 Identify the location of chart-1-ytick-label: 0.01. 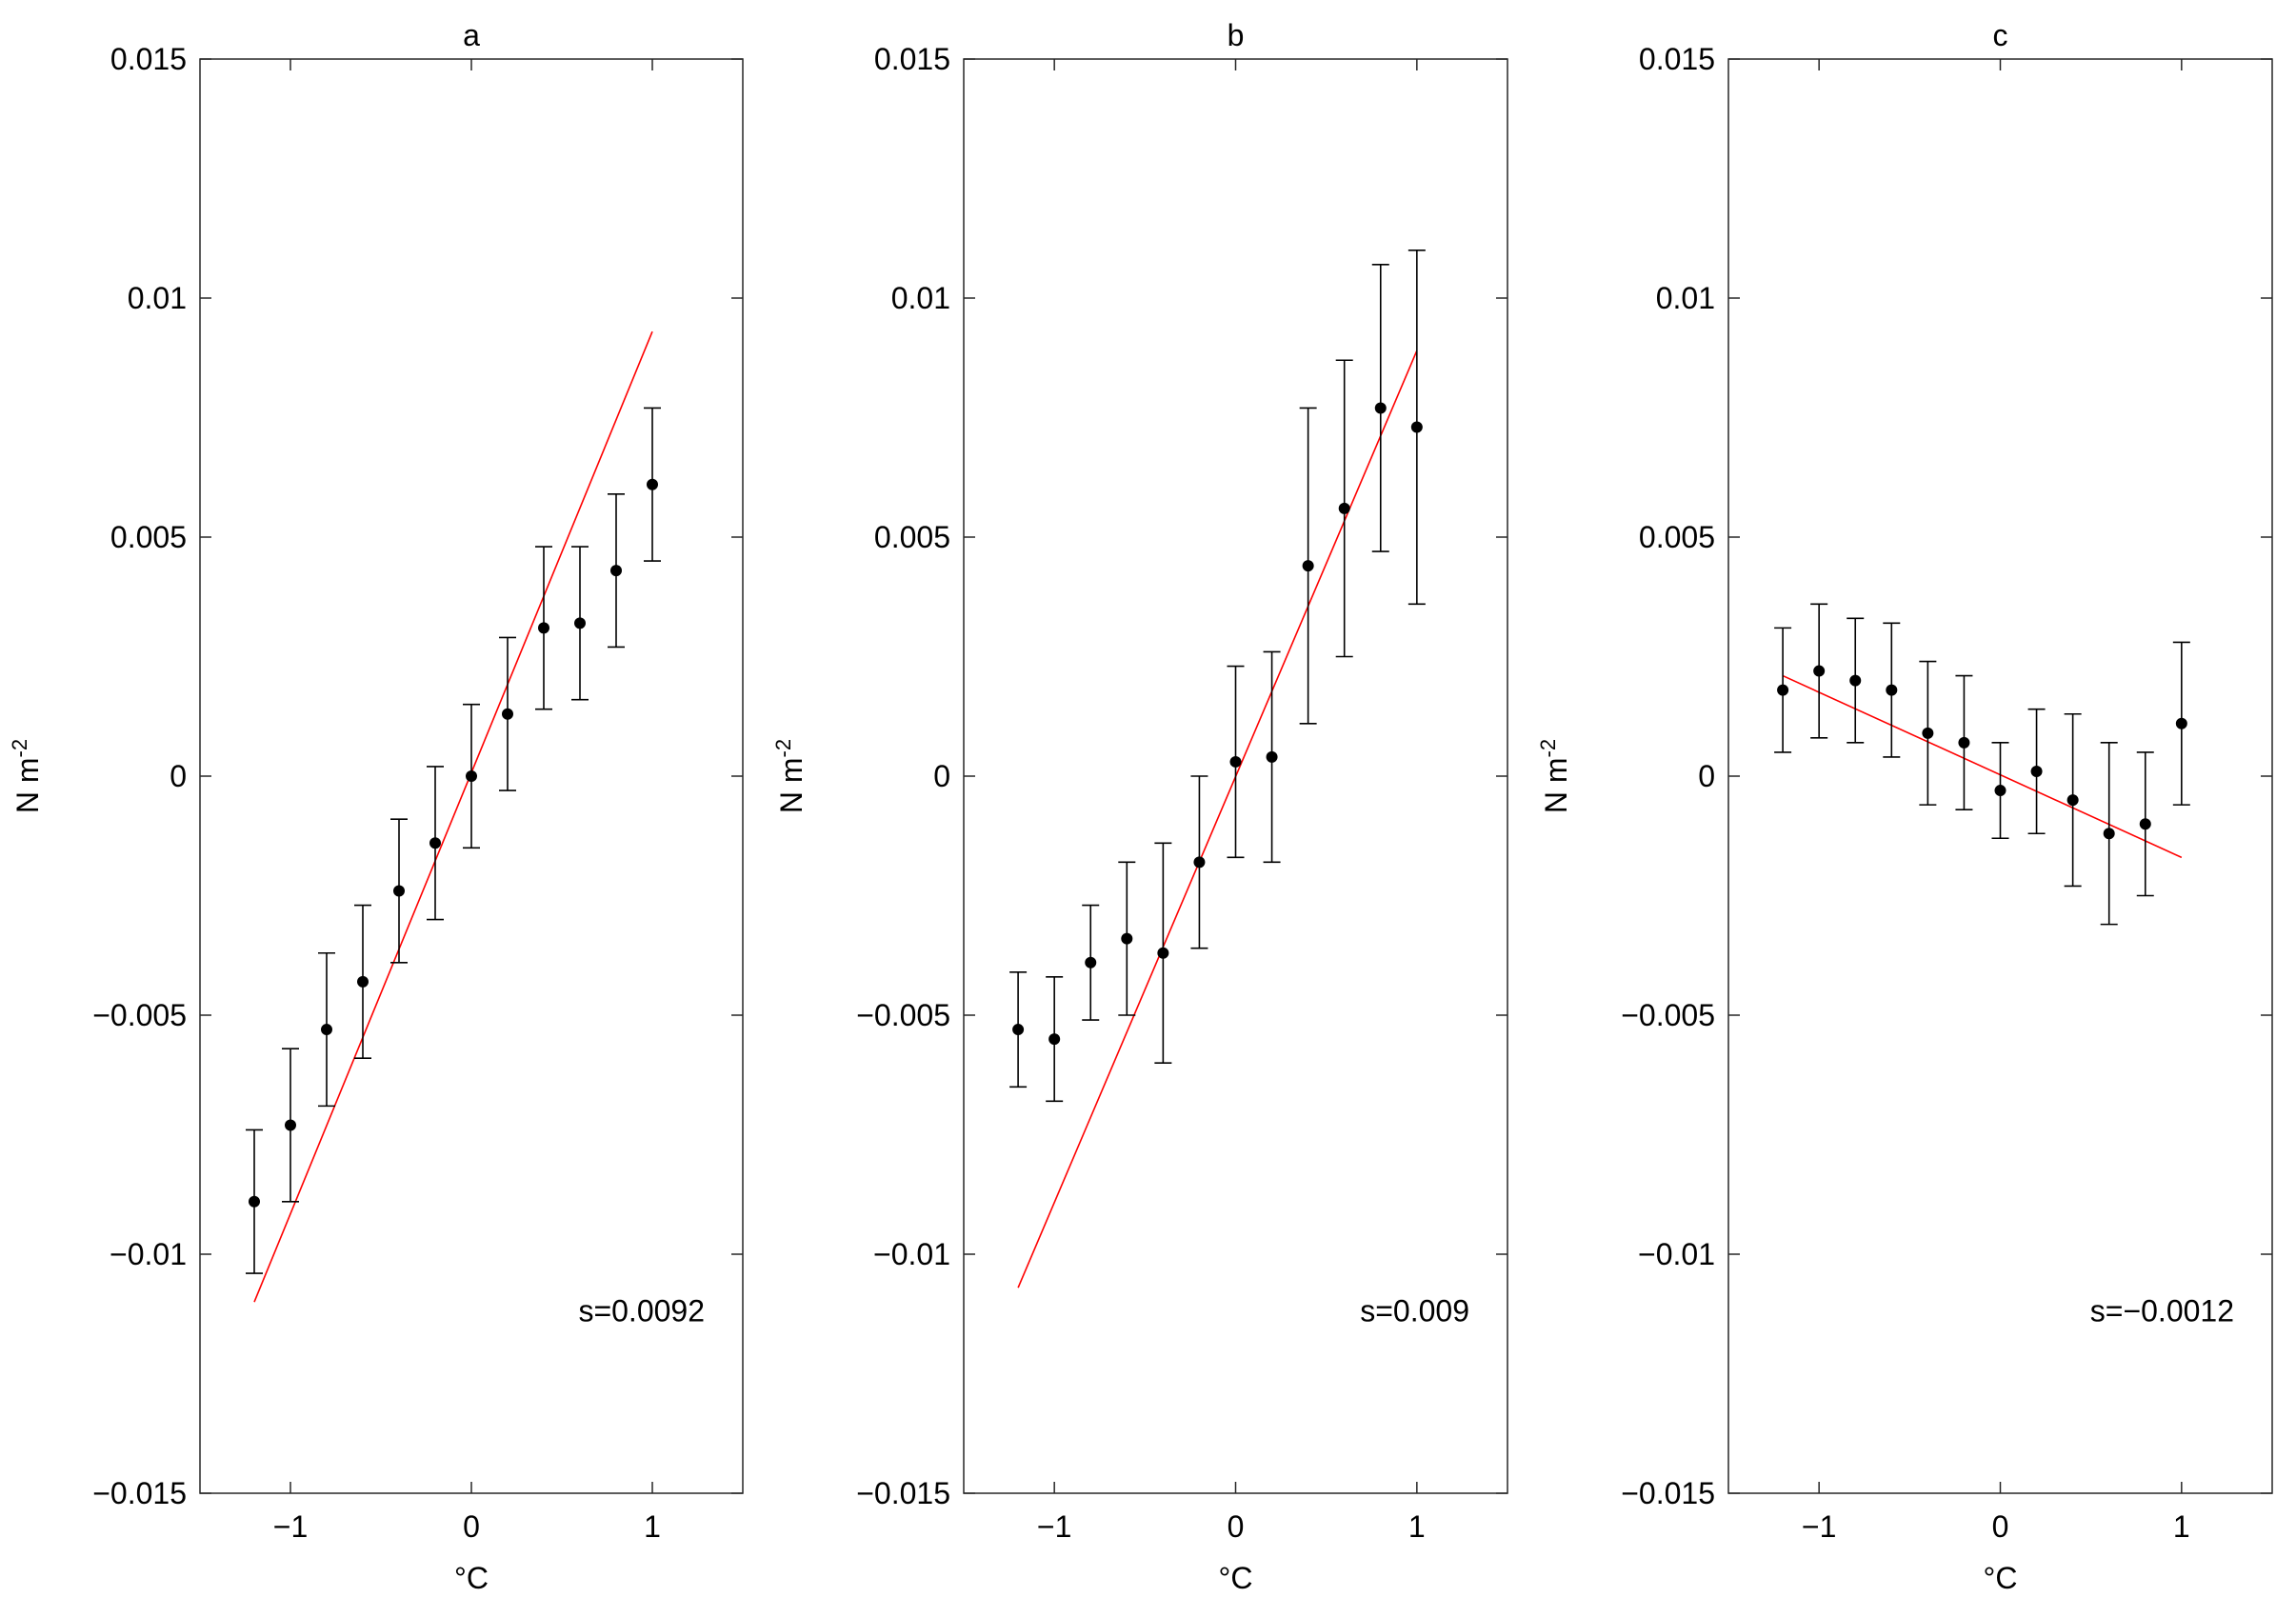
(921, 298).